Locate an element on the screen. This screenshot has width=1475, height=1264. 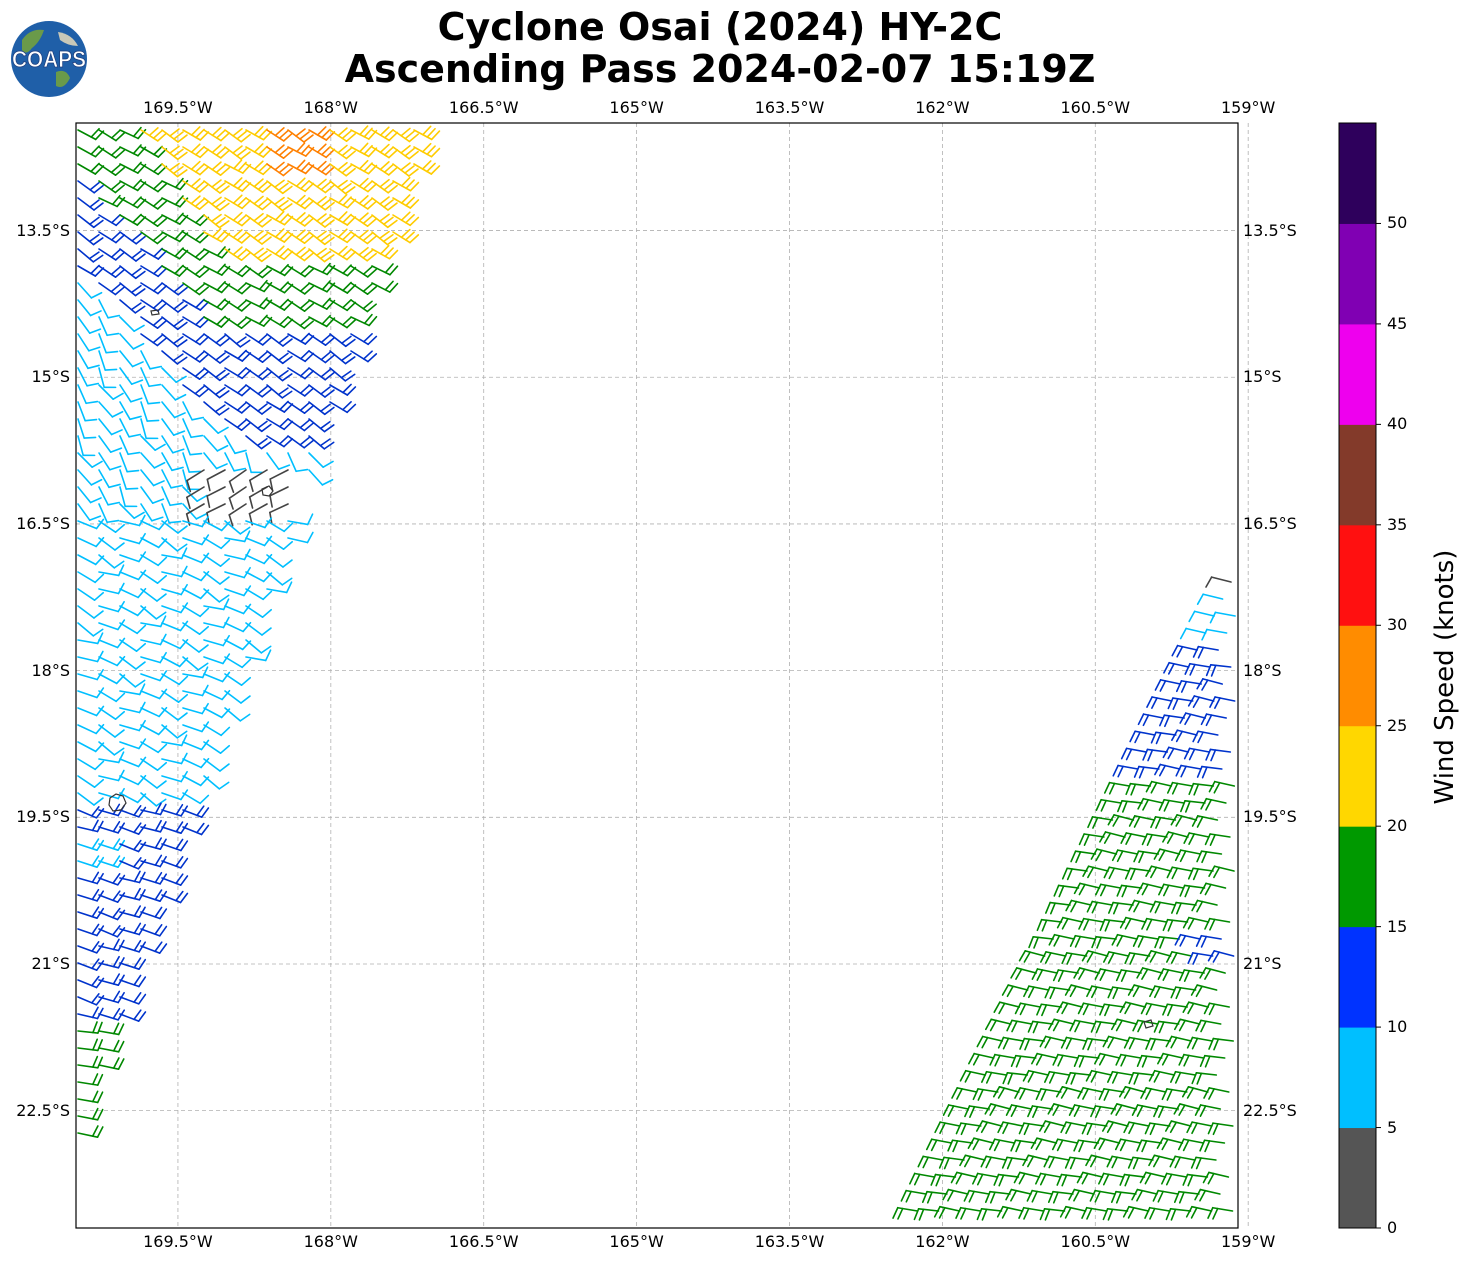
lat-tick-label-left: 18°S is located at coordinates (50, 670).